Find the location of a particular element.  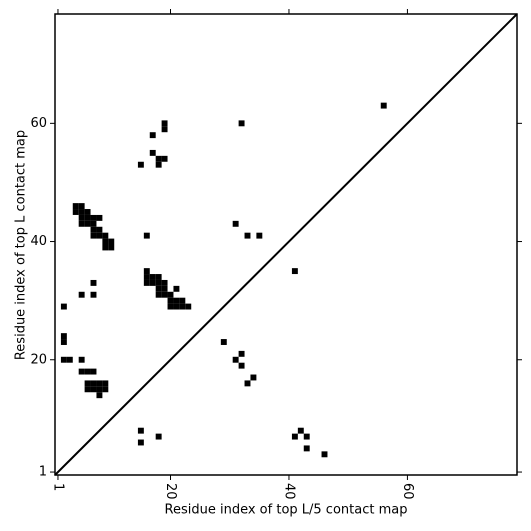

x-axis-label: Residue index of top L/5 contact map is located at coordinates (286, 510).